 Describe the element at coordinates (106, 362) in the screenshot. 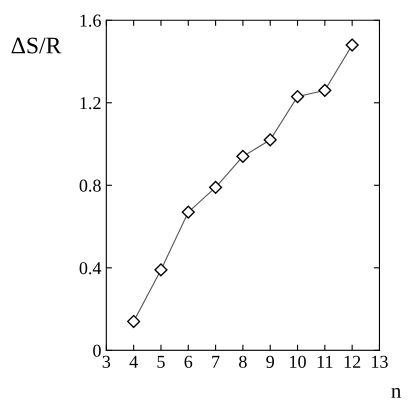

I see `x-tick-label: 3` at that location.